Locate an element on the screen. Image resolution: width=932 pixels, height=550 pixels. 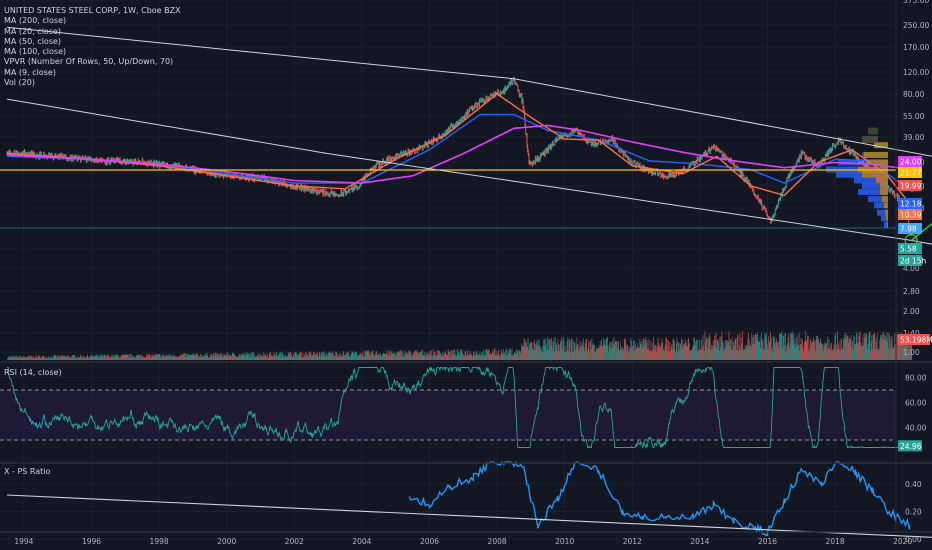
time-tick: 2018 is located at coordinates (835, 541).